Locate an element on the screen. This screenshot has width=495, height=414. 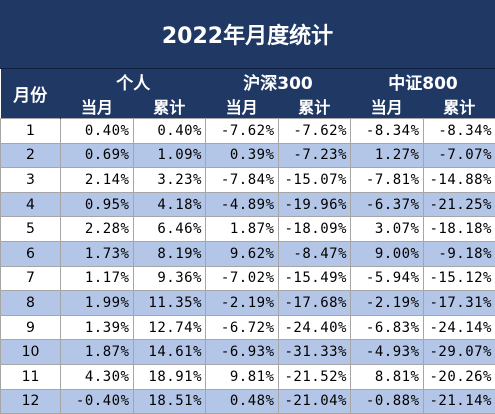
personal-monthly-cell: 2.28% is located at coordinates (97, 229).